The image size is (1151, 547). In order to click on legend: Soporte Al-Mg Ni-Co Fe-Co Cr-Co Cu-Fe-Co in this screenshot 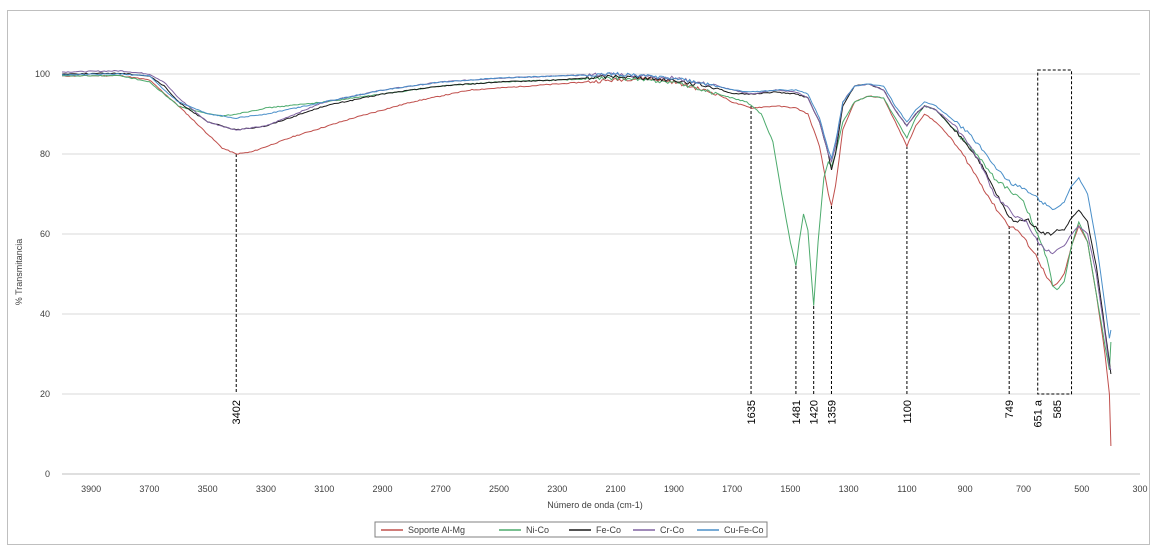, I will do `click(571, 529)`.